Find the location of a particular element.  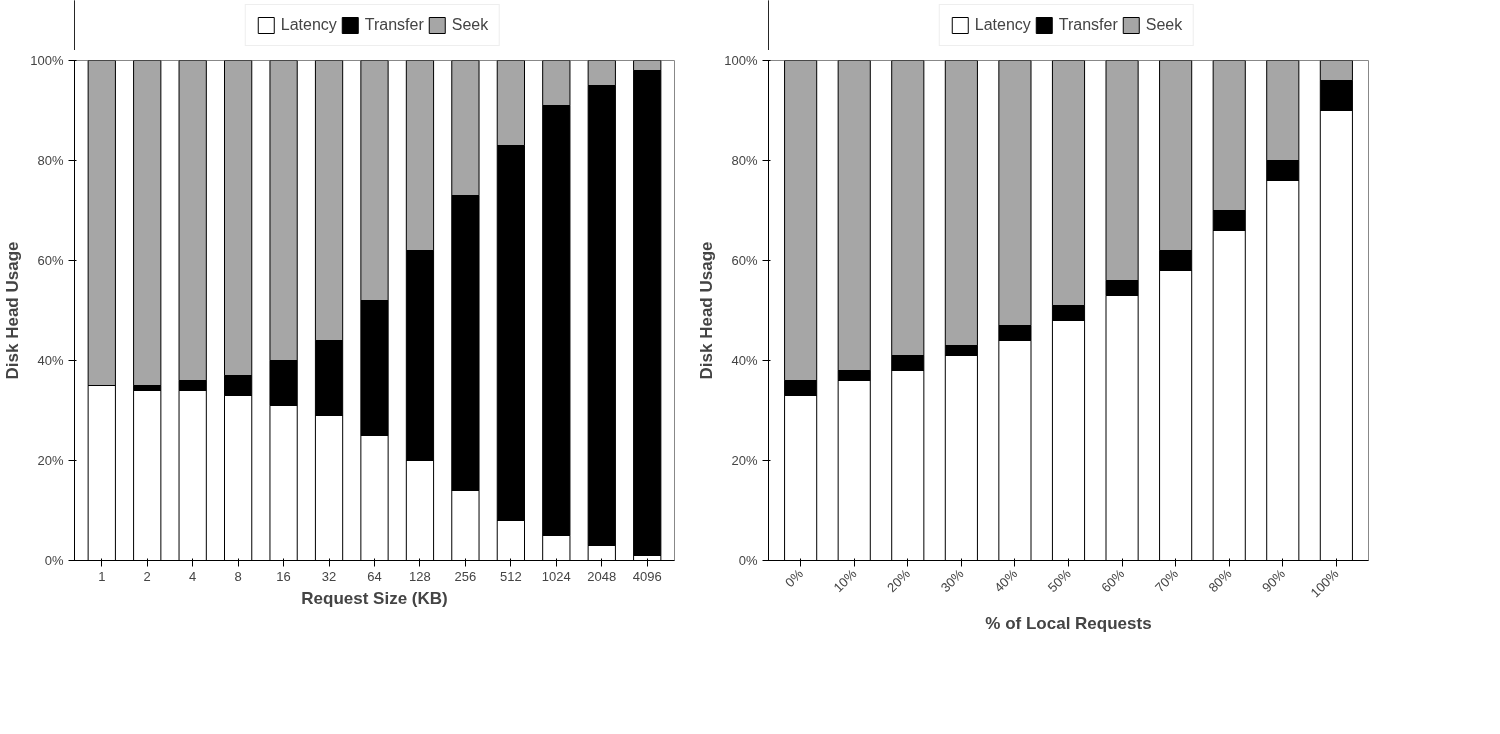

x-tick-label: 30% is located at coordinates (952, 580).